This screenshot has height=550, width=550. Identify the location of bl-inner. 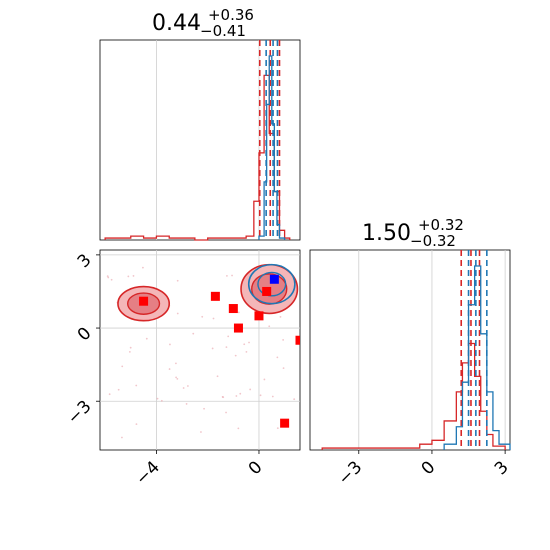
(203, 351).